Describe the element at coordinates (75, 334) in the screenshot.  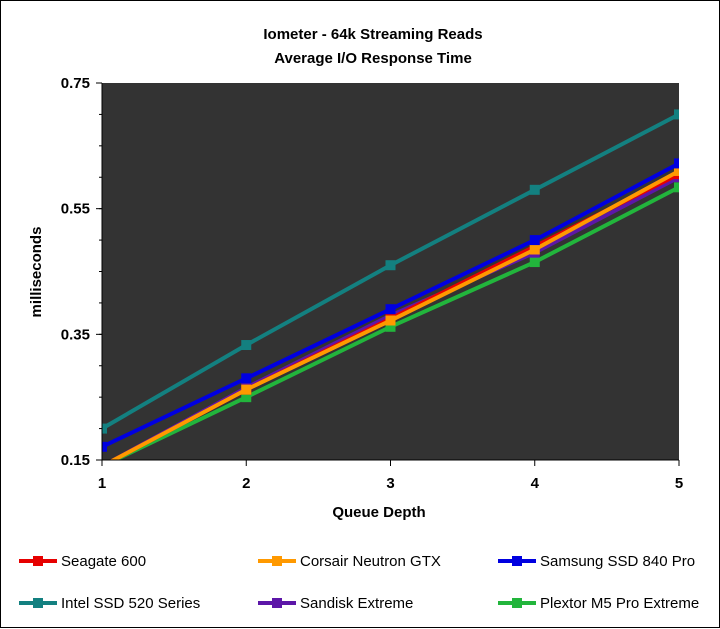
I see `y-tick-label: 0.35` at that location.